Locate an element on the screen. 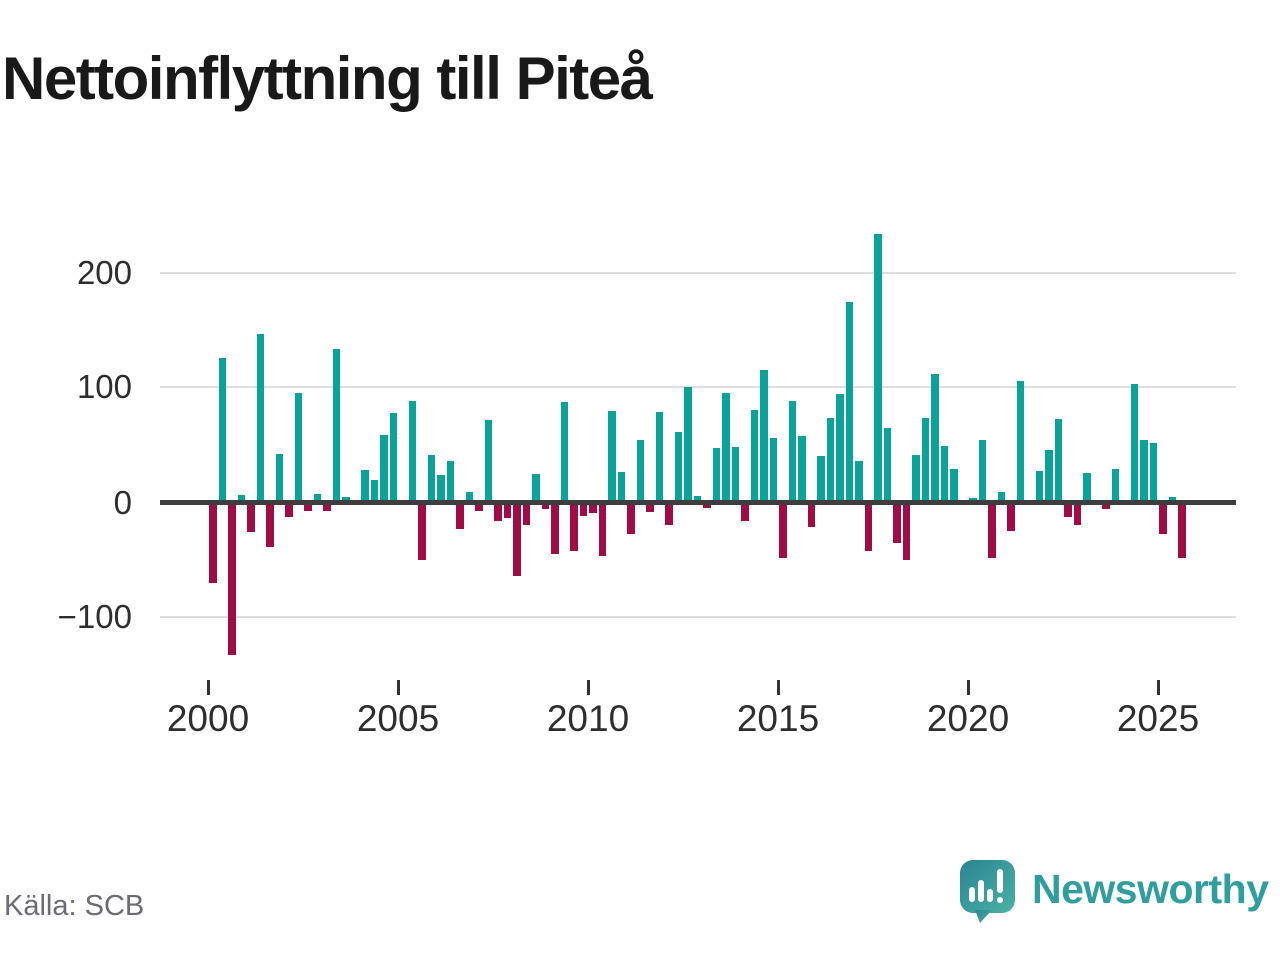  bar-2022q4 is located at coordinates (1077, 514).